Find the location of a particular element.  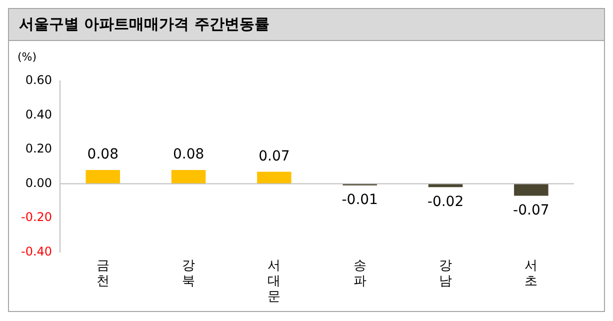

y-tick-label: 0.00 is located at coordinates (38, 183).